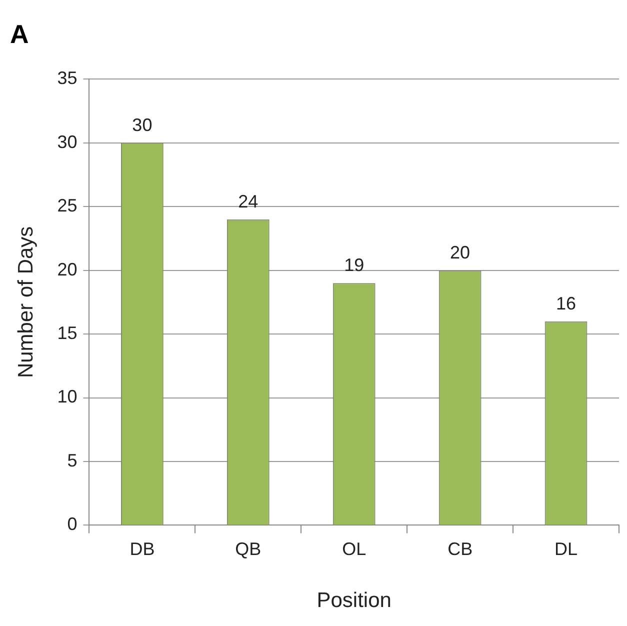 This screenshot has width=627, height=626. What do you see at coordinates (248, 201) in the screenshot?
I see `data-label: 24` at bounding box center [248, 201].